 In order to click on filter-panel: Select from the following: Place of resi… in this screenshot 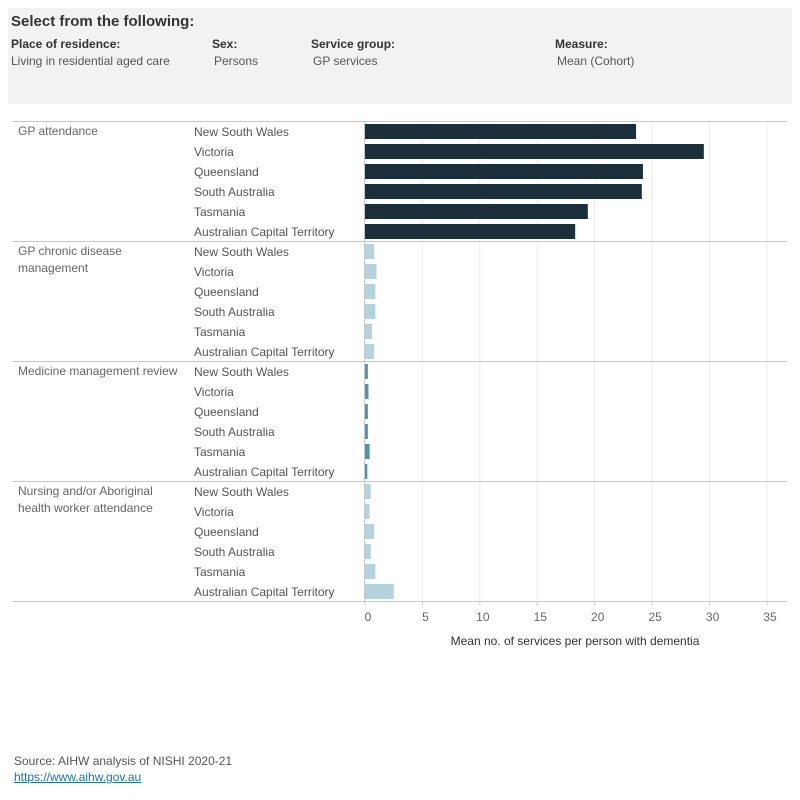, I will do `click(400, 56)`.